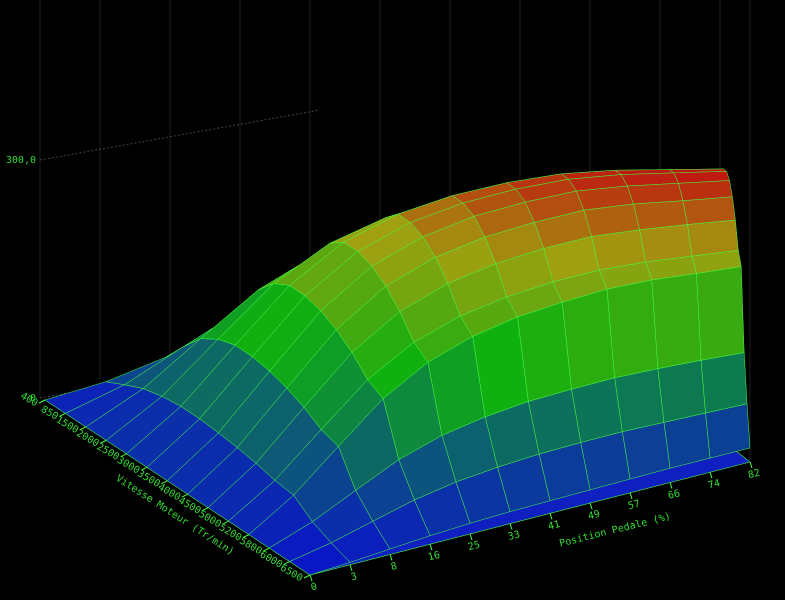 The image size is (785, 600). I want to click on y-tick-label: 74, so click(714, 485).